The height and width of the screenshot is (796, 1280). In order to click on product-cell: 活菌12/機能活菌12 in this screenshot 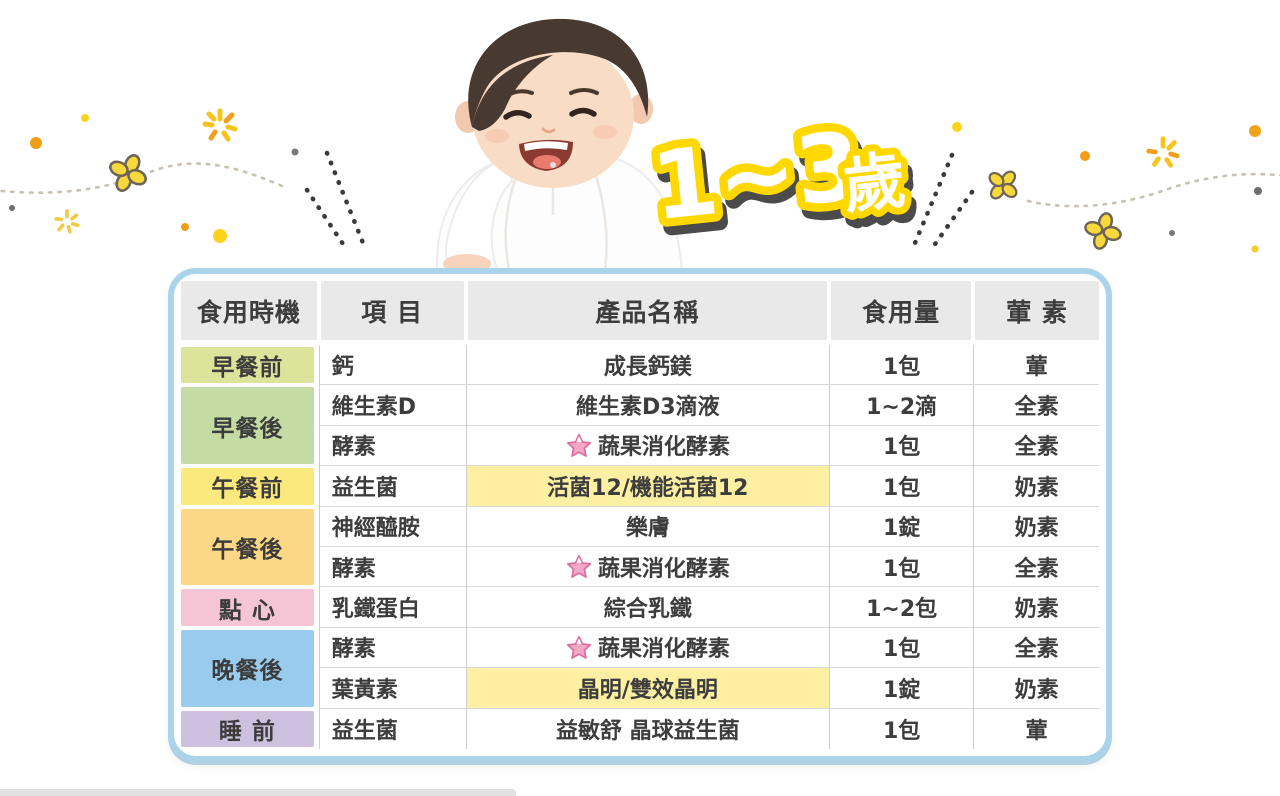, I will do `click(647, 486)`.